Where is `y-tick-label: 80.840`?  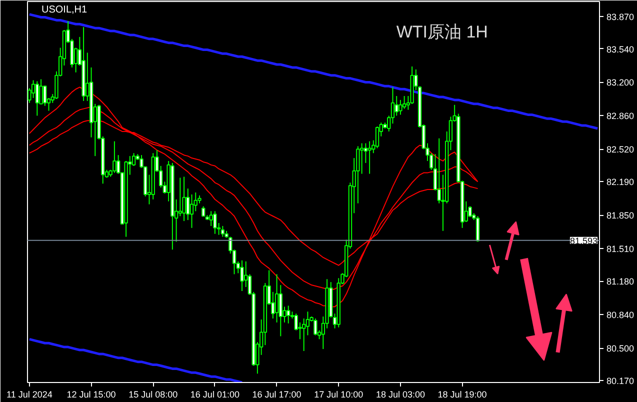
y-tick-label: 80.840 is located at coordinates (620, 315).